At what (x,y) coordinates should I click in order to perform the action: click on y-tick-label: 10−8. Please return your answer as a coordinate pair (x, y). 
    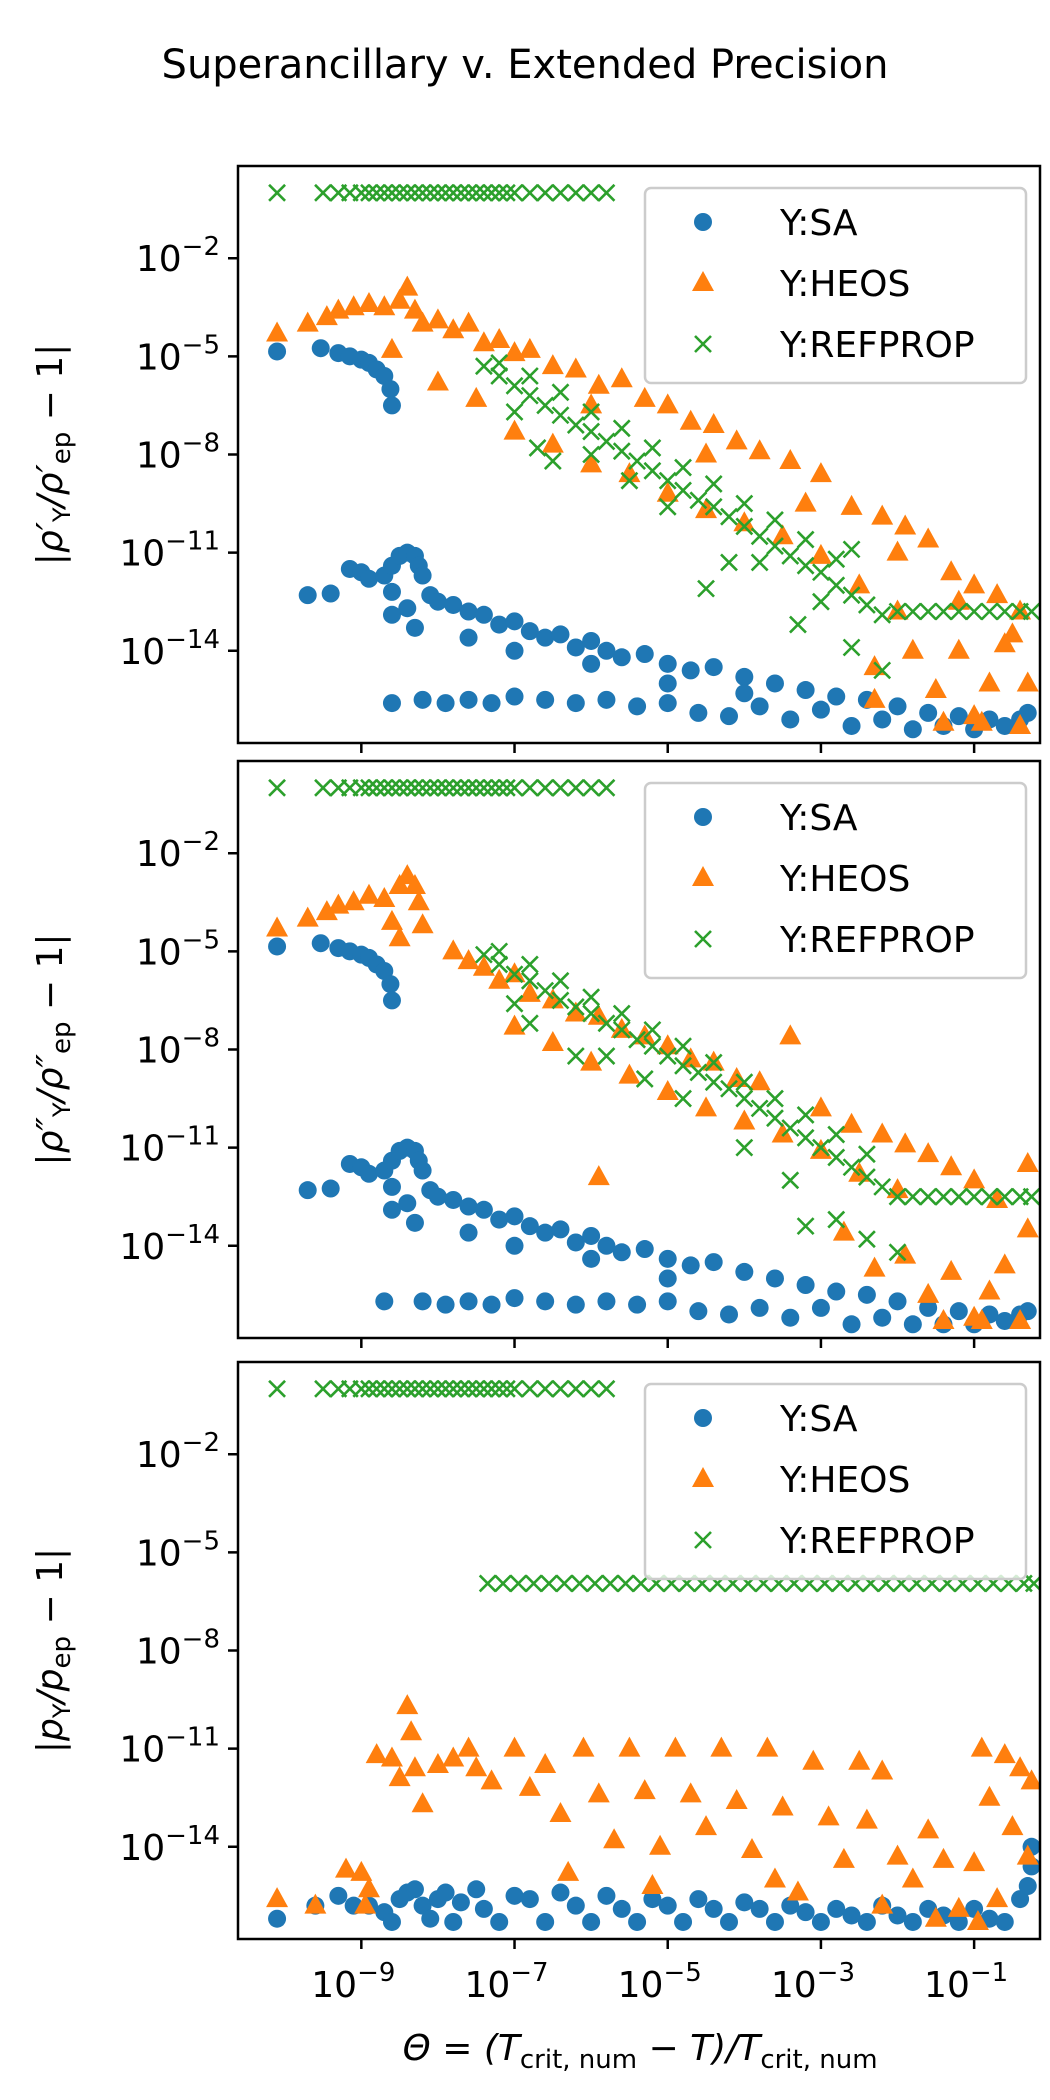
    Looking at the image, I should click on (178, 1048).